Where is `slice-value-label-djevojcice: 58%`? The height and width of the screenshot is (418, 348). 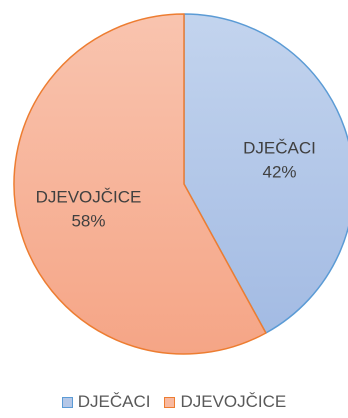 slice-value-label-djevojcice: 58% is located at coordinates (88, 221).